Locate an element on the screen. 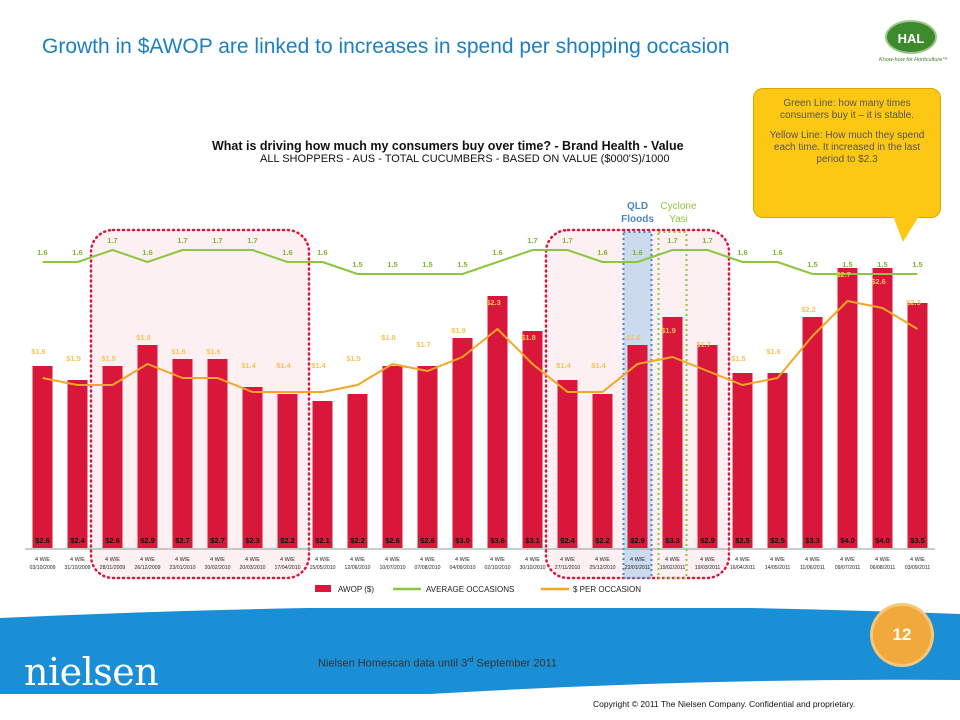 The width and height of the screenshot is (960, 720). x-tick-label-date: 27/11/2010 is located at coordinates (568, 568).